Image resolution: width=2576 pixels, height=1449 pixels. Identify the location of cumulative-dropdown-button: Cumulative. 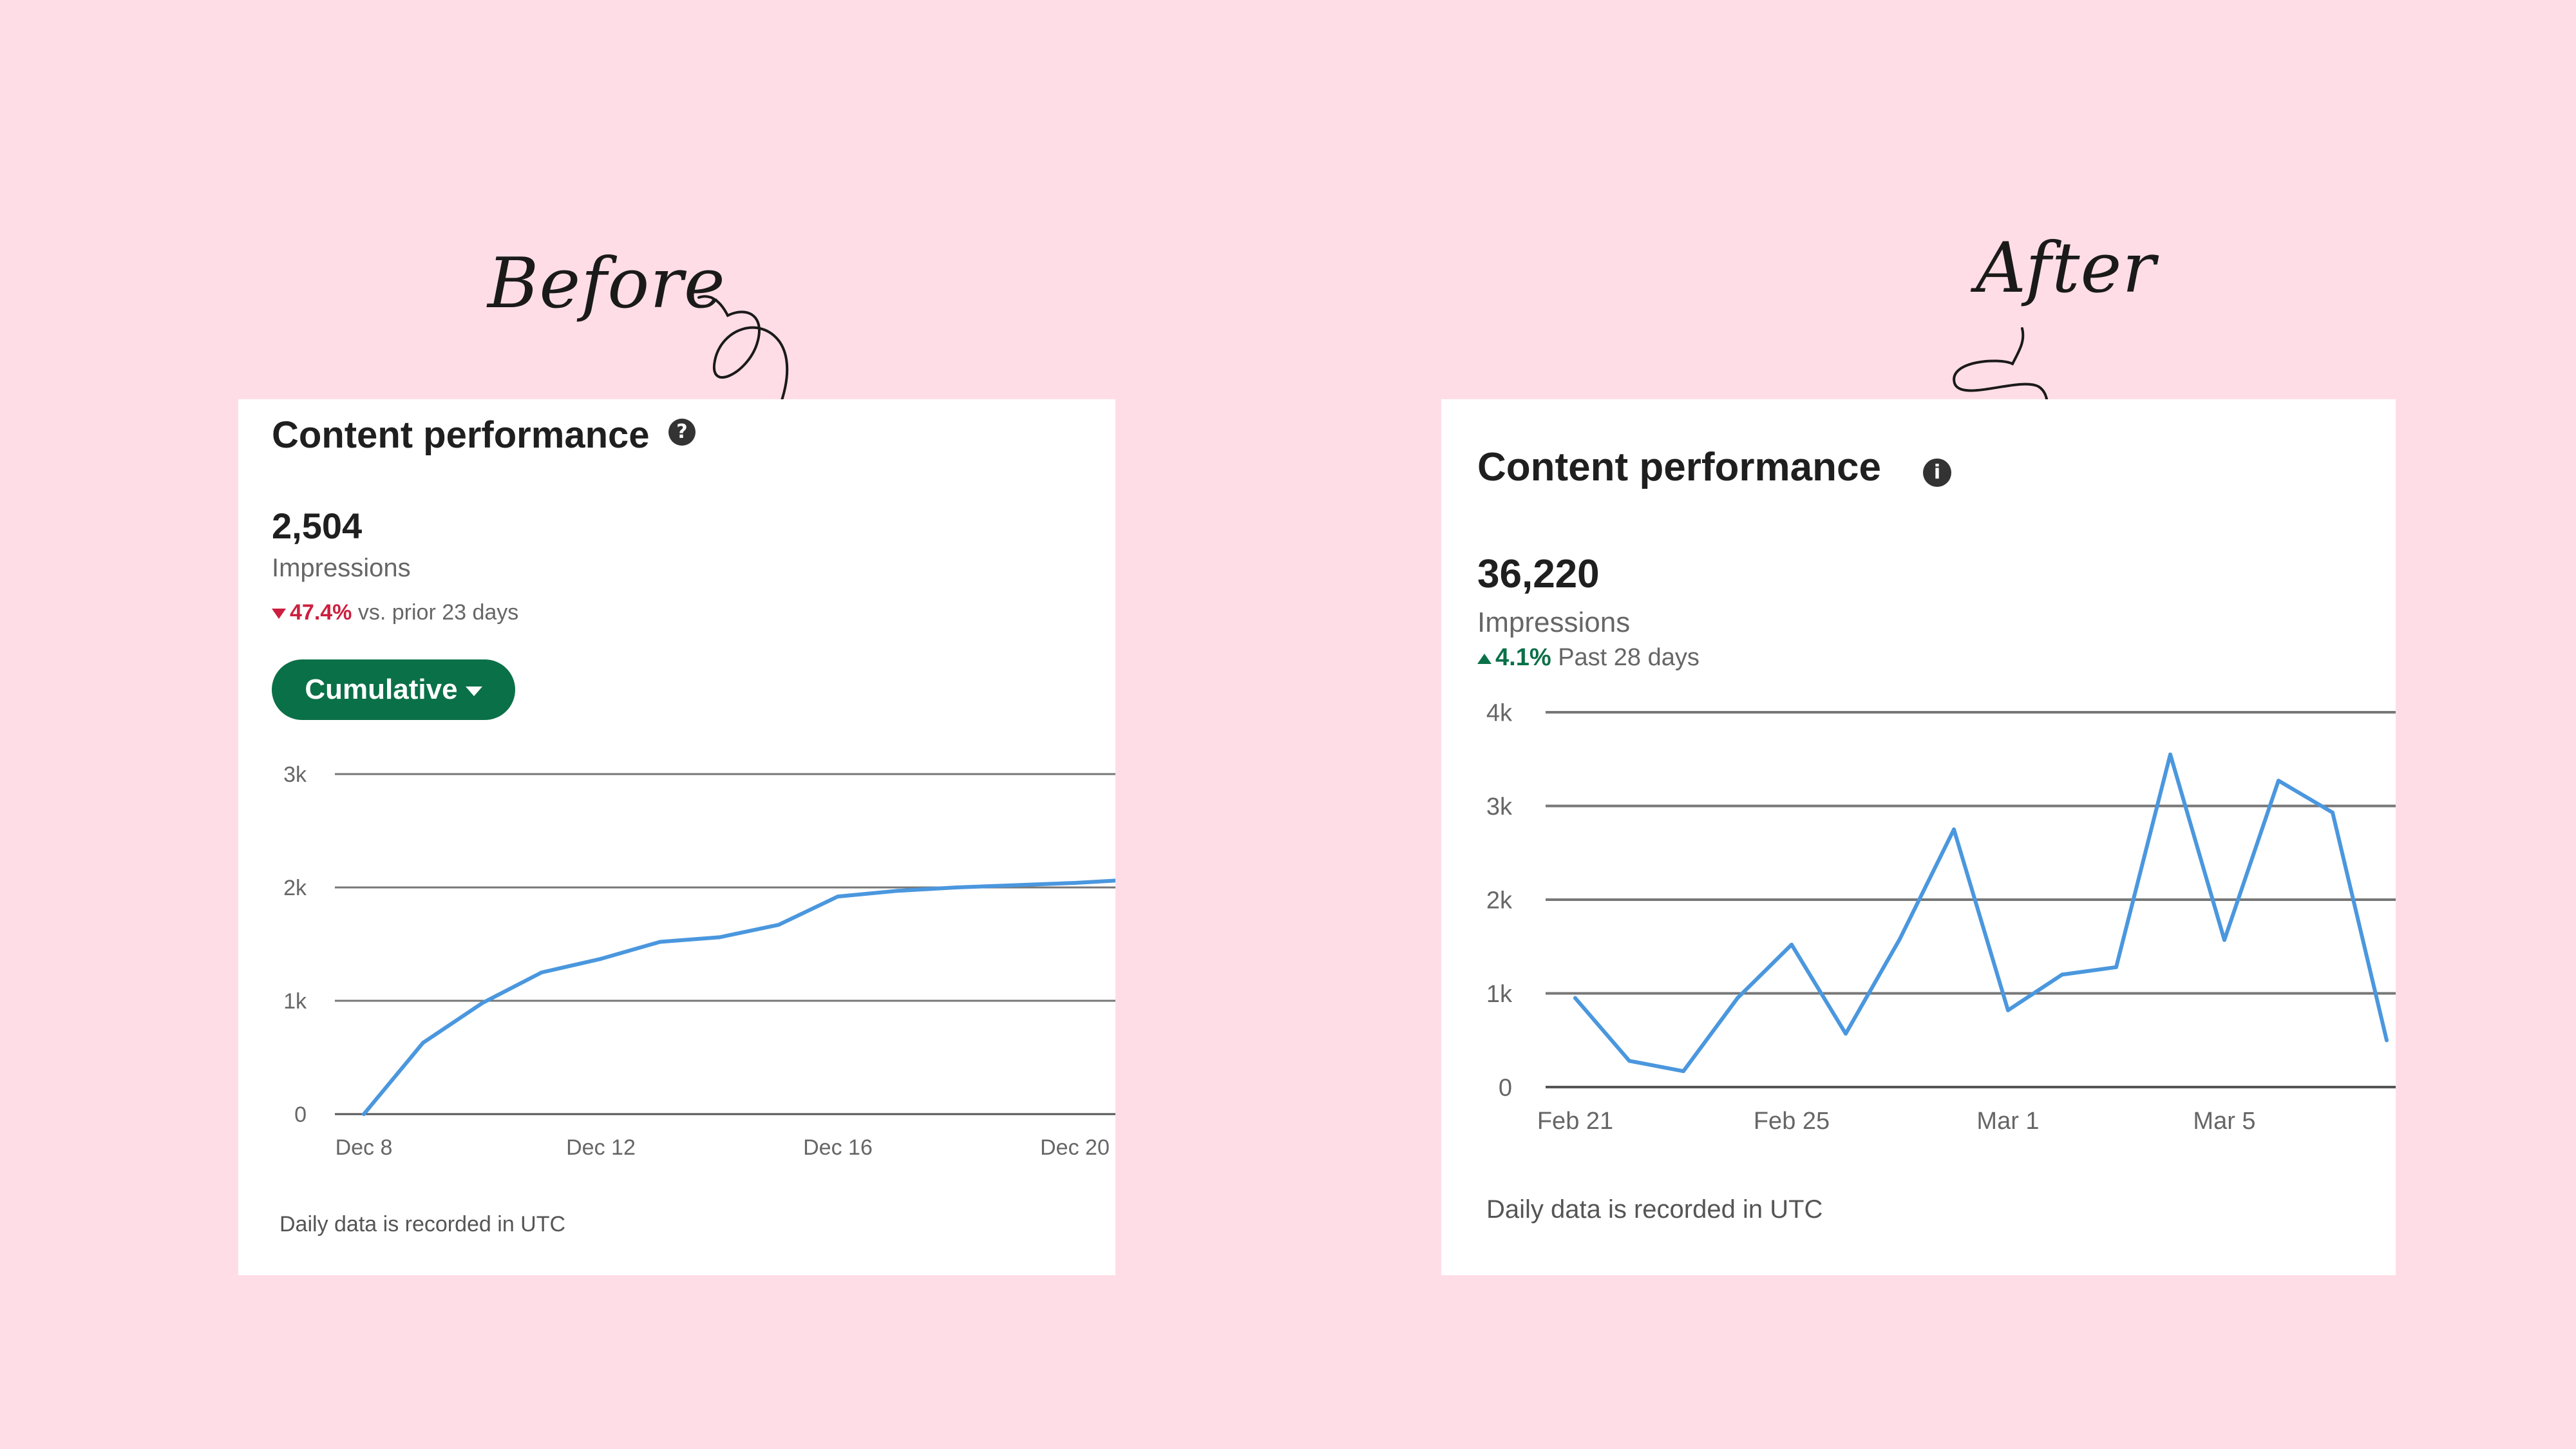
(394, 689).